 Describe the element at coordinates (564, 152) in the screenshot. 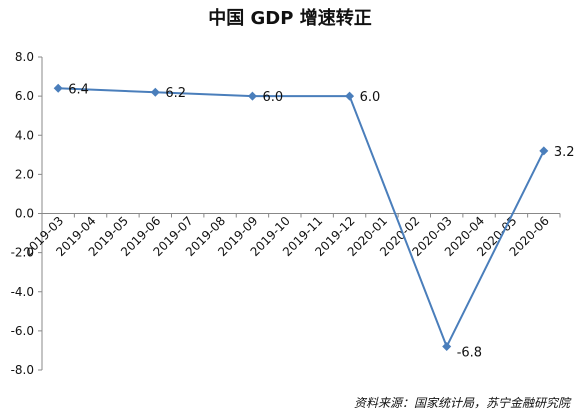

I see `data-label: 3.2` at that location.